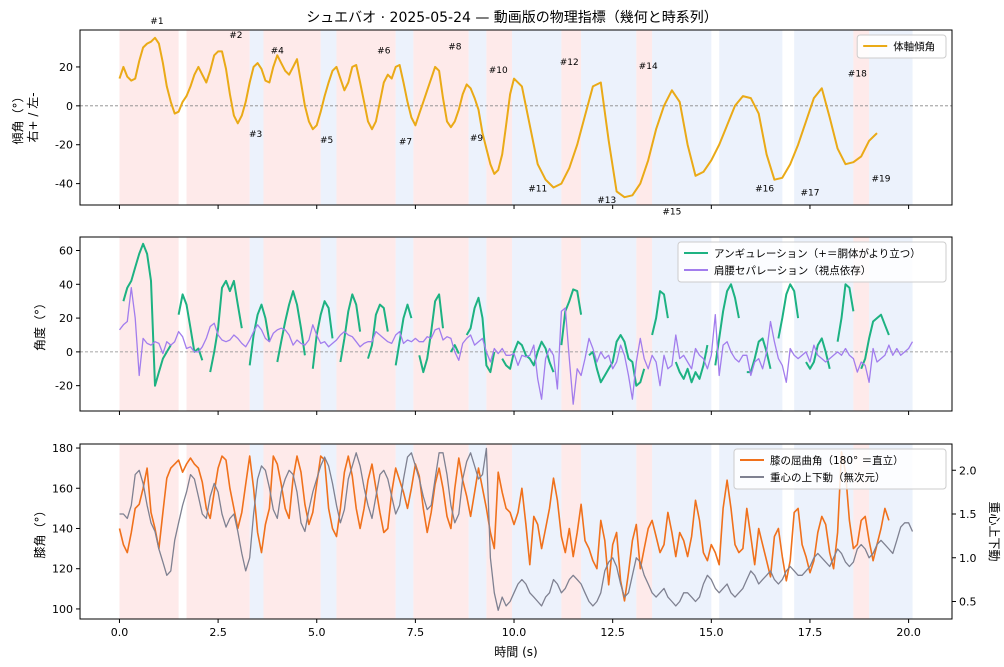 Image resolution: width=1004 pixels, height=667 pixels. I want to click on peak-annotation-label: #11, so click(537, 189).